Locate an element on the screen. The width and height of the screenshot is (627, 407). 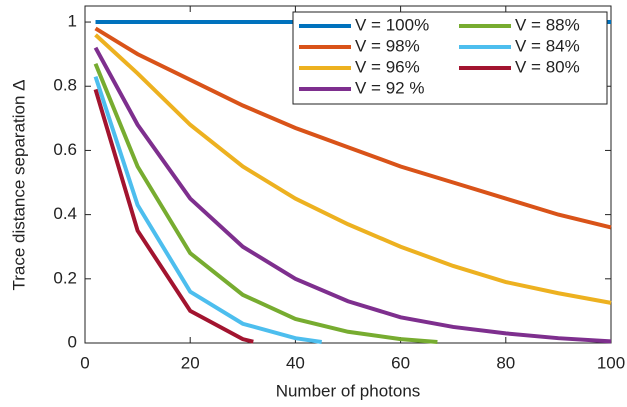
y-tick-label: 1 is located at coordinates (72, 21).